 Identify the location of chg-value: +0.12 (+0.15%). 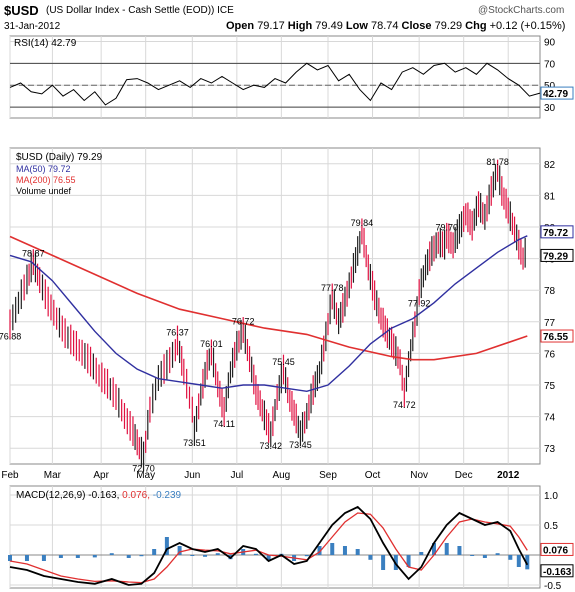
(527, 26).